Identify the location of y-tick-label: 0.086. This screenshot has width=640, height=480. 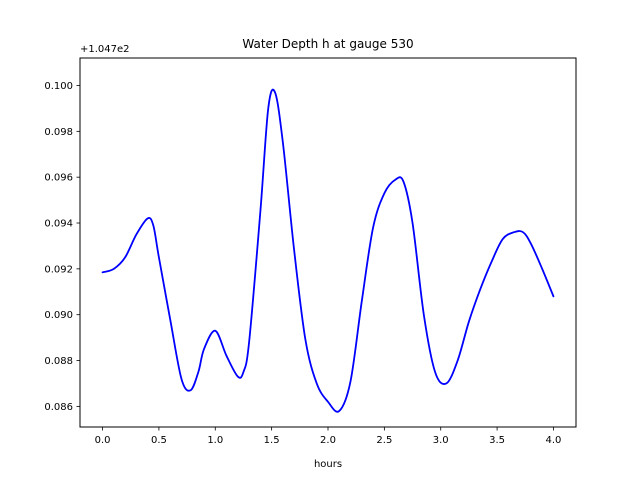
(58, 407).